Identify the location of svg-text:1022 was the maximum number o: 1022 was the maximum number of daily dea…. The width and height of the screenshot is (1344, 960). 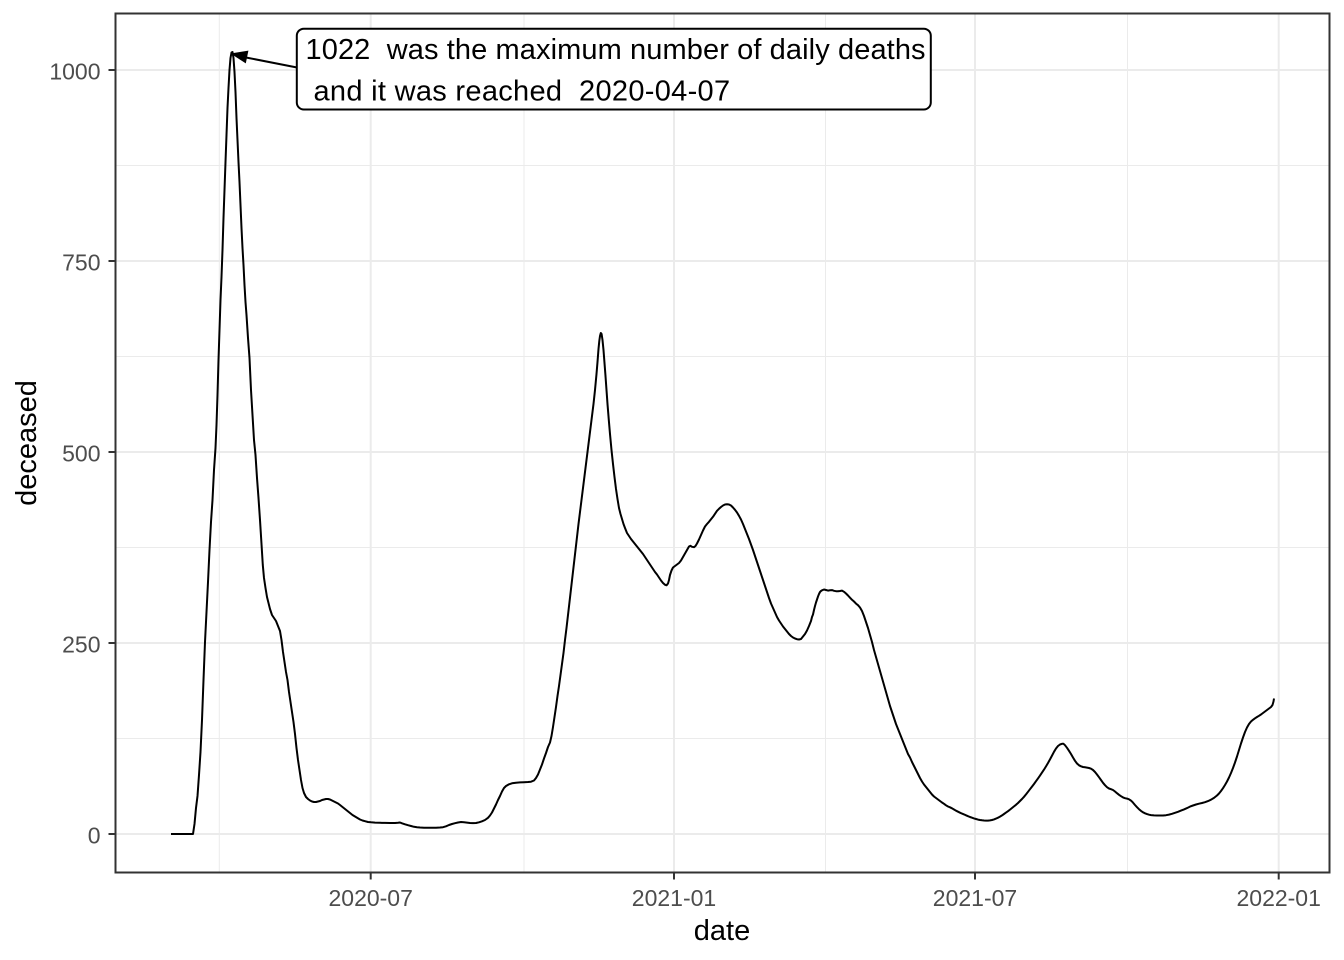
(616, 50).